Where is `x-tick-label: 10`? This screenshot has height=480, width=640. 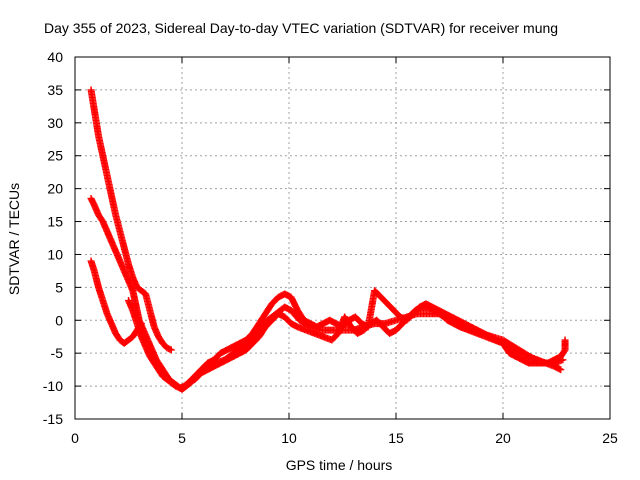
x-tick-label: 10 is located at coordinates (289, 438).